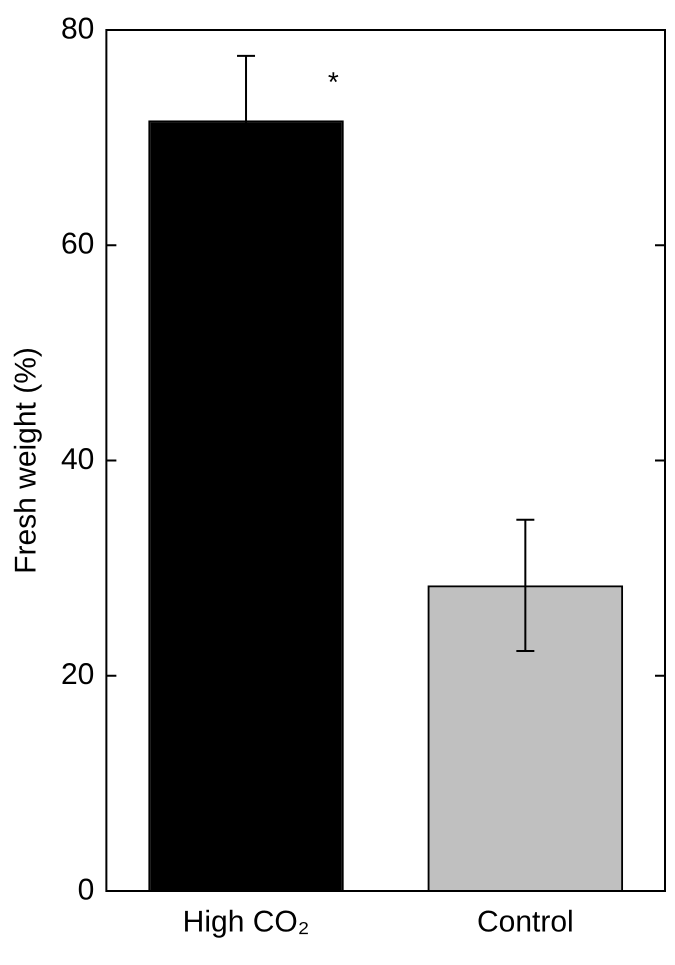 Image resolution: width=675 pixels, height=965 pixels. What do you see at coordinates (77, 244) in the screenshot?
I see `y-tick-label: 60` at bounding box center [77, 244].